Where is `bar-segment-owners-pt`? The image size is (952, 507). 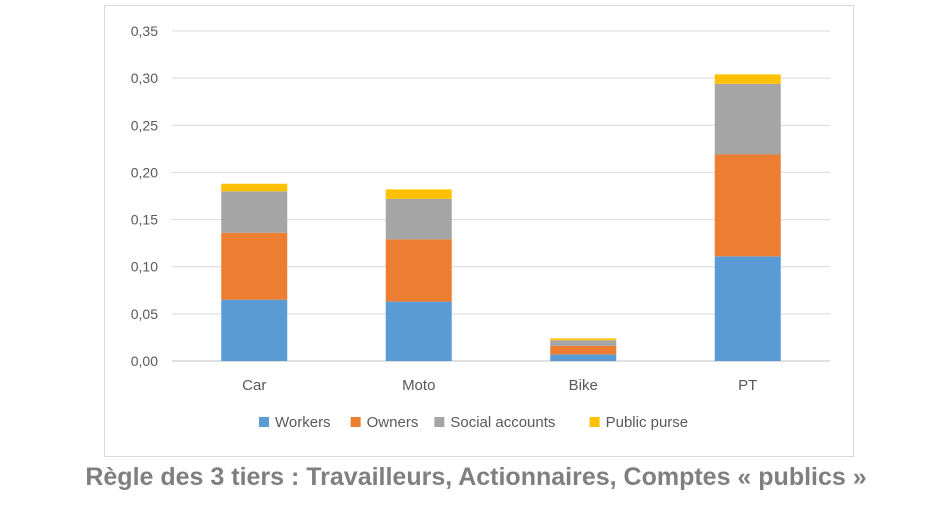 bar-segment-owners-pt is located at coordinates (747, 205).